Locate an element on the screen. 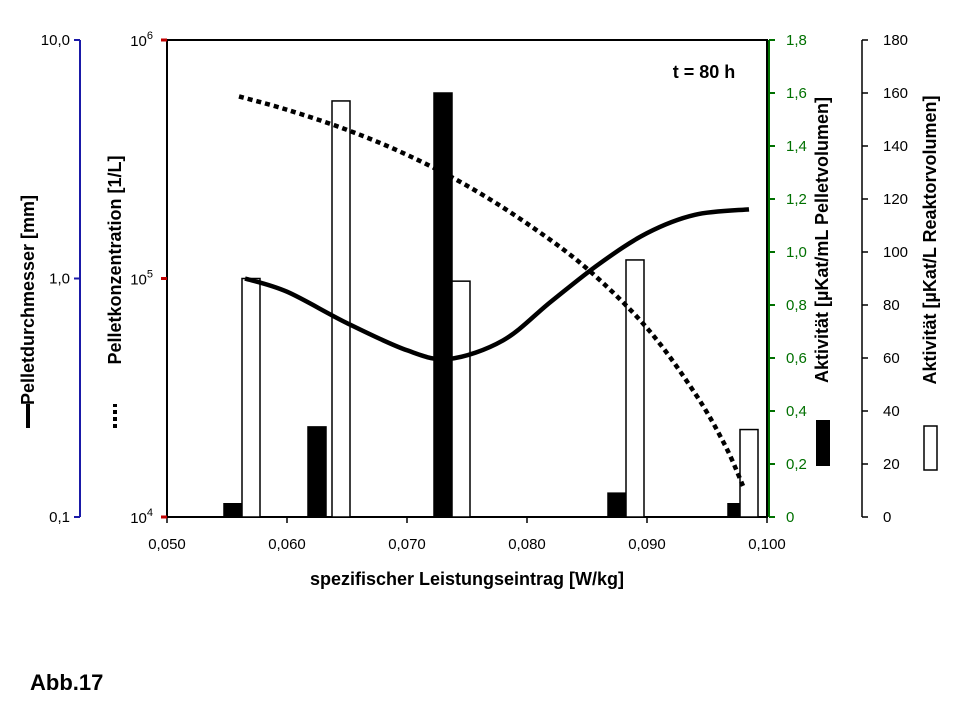  activity-pellet-tick-label-2: 0,4 is located at coordinates (796, 411).